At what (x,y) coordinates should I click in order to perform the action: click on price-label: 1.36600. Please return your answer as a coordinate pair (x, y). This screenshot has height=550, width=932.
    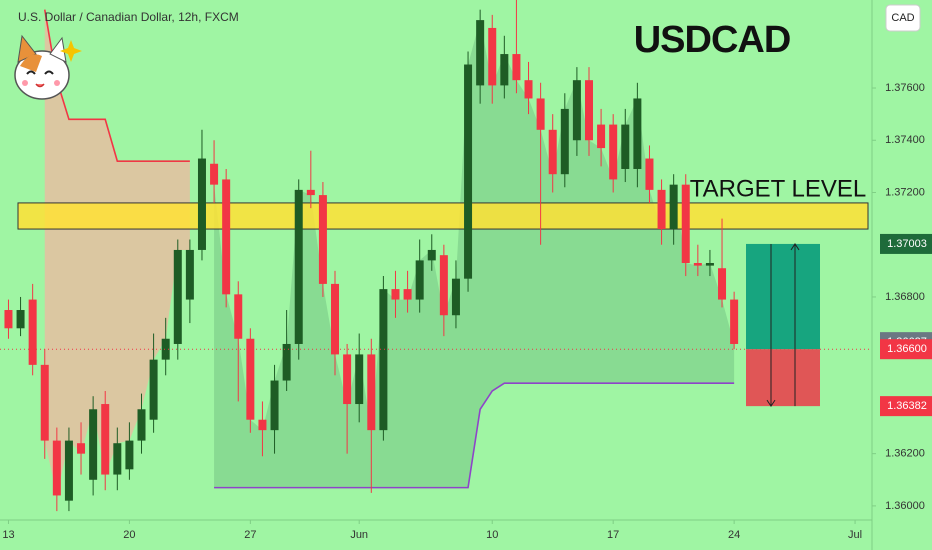
    Looking at the image, I should click on (907, 349).